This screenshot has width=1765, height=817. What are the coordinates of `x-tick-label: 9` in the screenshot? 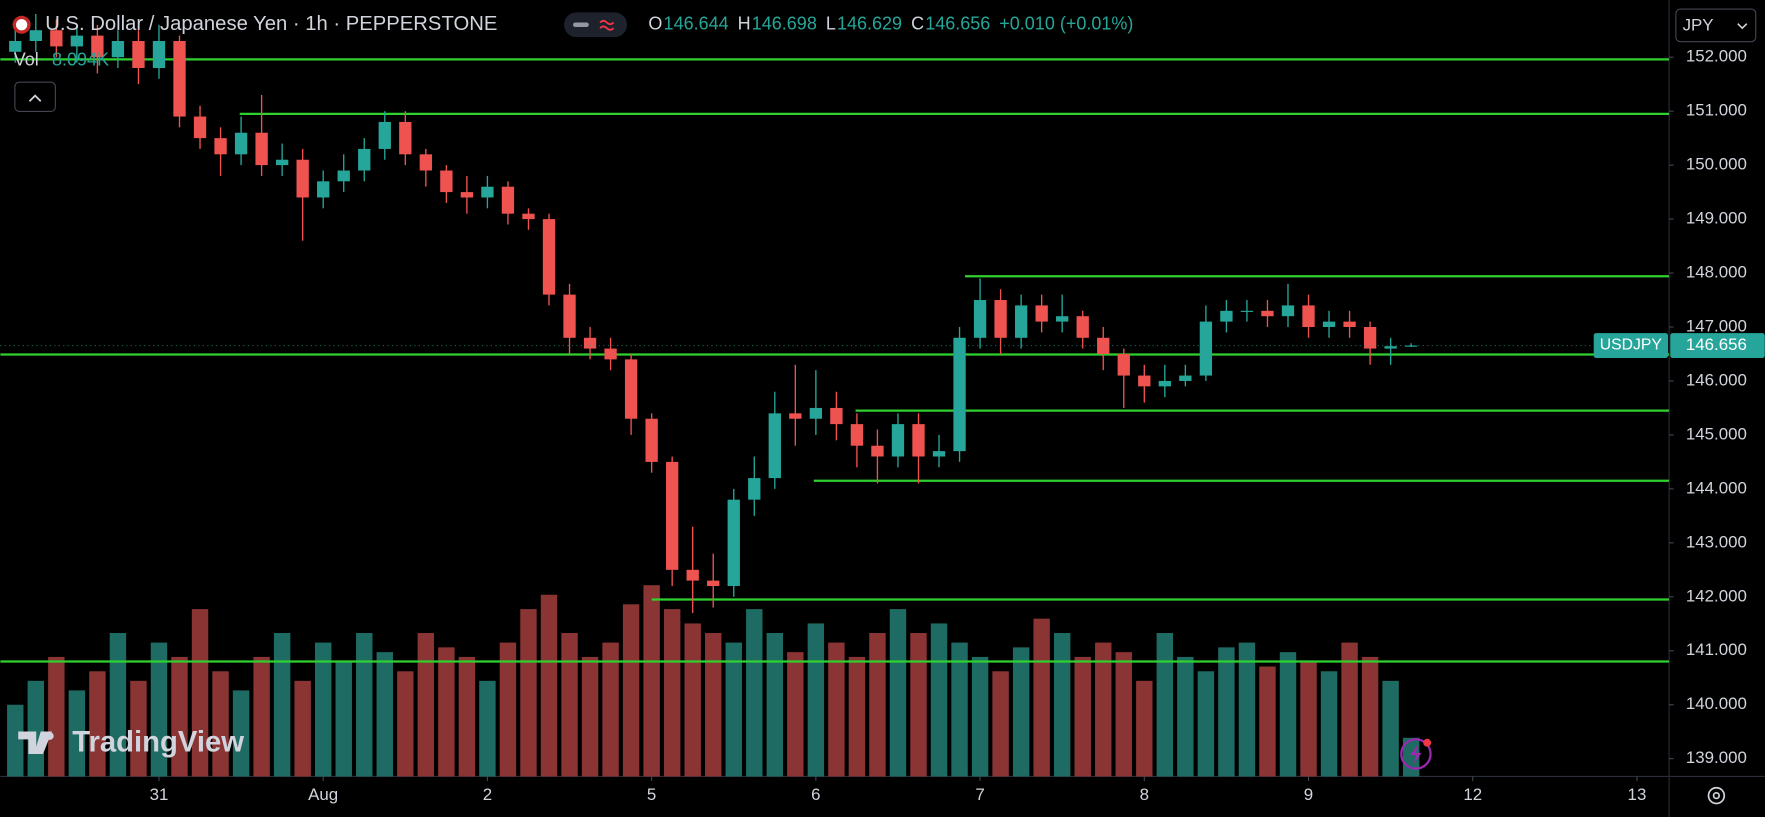 It's located at (1308, 794).